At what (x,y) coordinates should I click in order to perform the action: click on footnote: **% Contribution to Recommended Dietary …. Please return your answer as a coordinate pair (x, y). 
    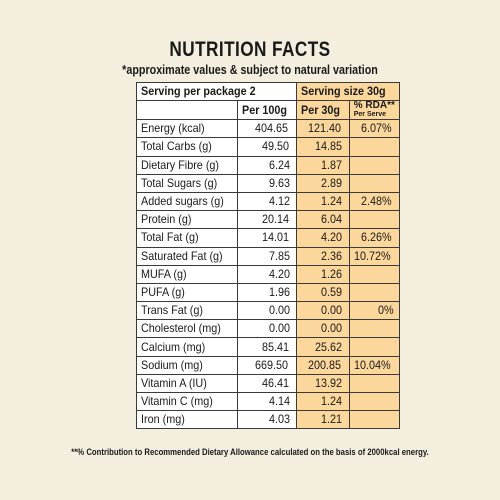
    Looking at the image, I should click on (250, 452).